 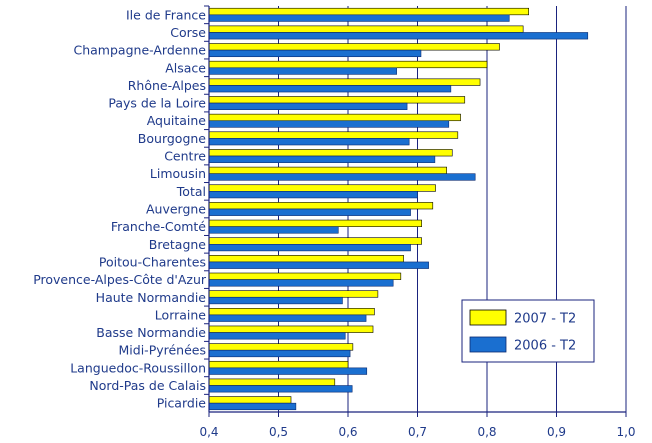 I want to click on x-tick-label: 0,7, so click(x=417, y=432).